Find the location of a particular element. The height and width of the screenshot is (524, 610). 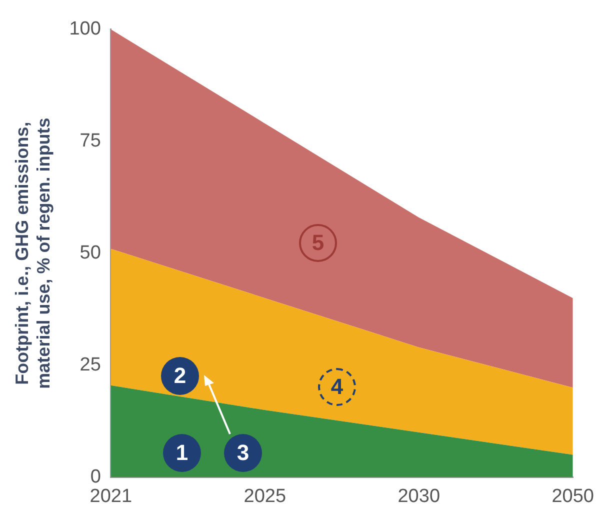

x-tick-label: 2025 is located at coordinates (265, 496).